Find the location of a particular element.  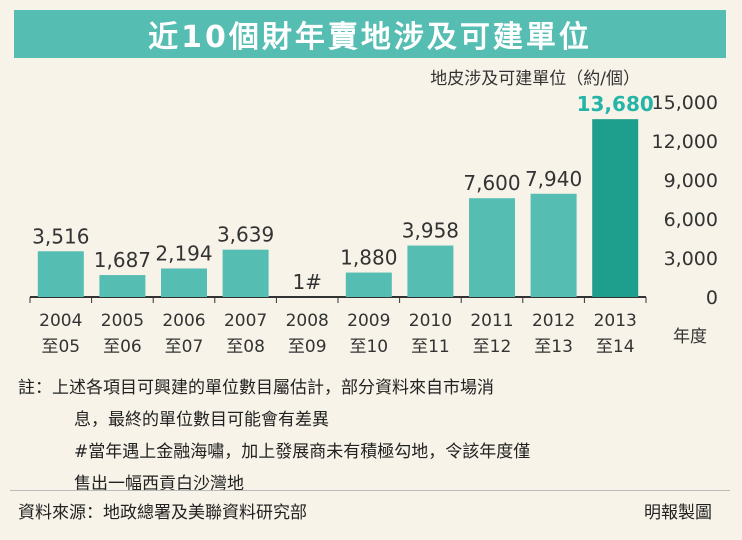

x-tick-label: 至13 is located at coordinates (553, 347).